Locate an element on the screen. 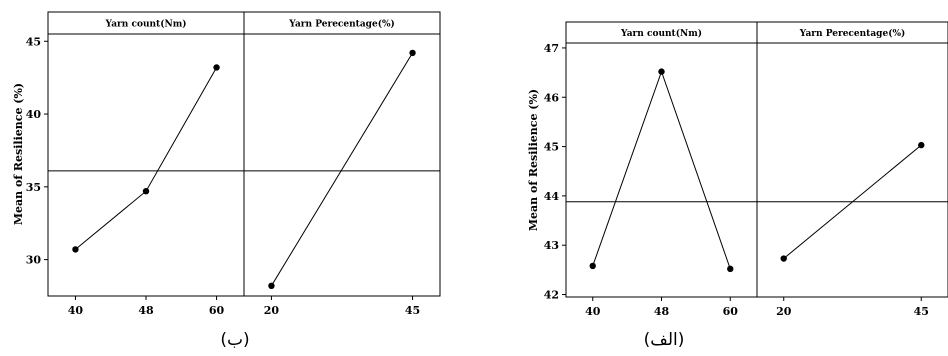 This screenshot has height=356, width=948. y-tick-label: 42 is located at coordinates (551, 295).